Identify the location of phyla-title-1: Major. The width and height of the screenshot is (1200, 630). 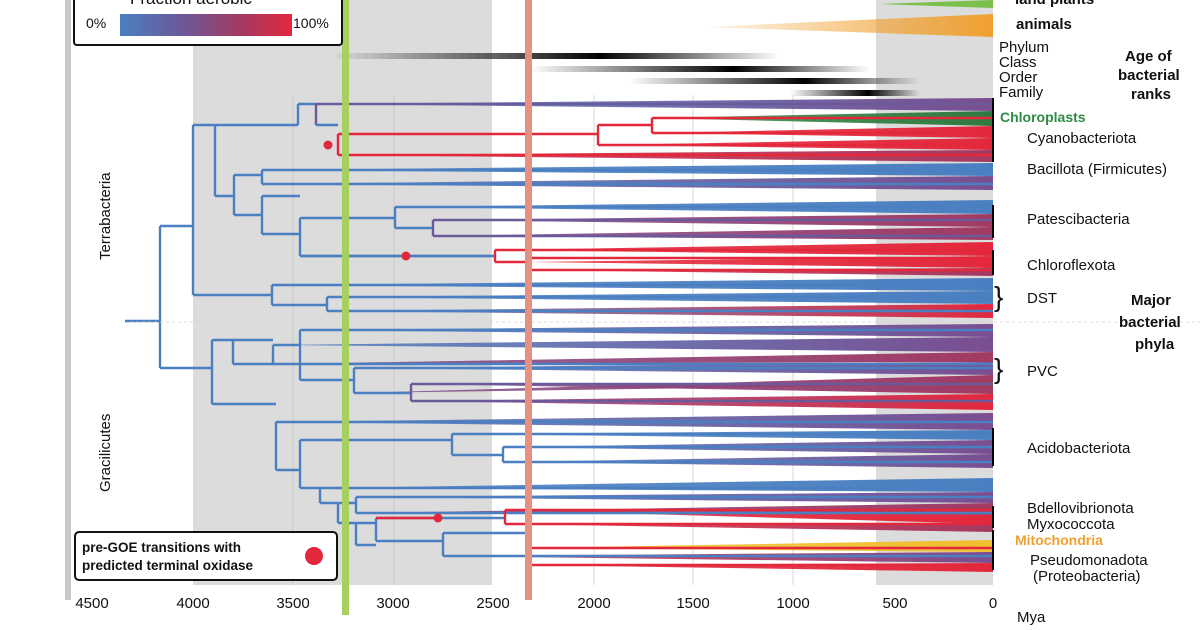
(1151, 300).